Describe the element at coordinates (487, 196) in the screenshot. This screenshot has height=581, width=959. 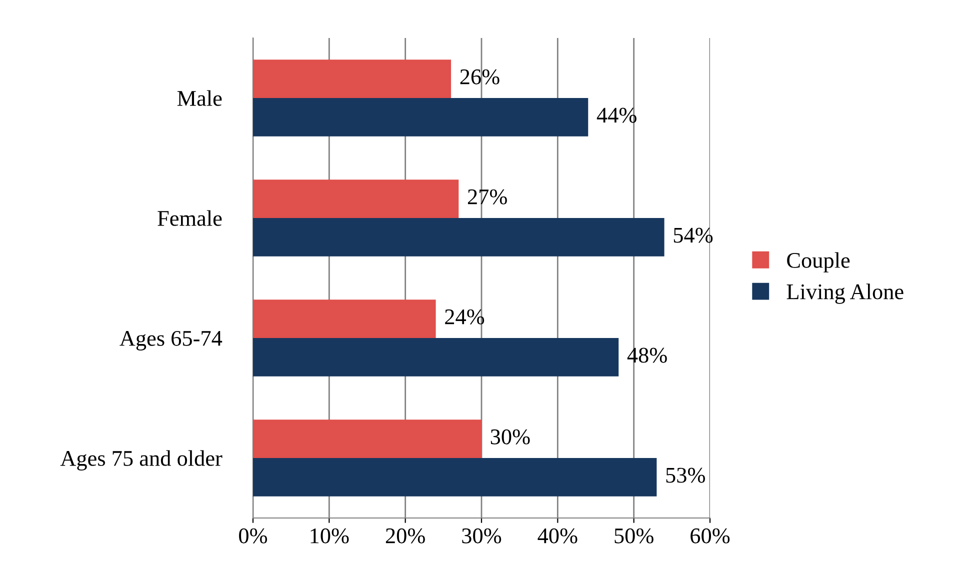
I see `data-label: 27%` at that location.